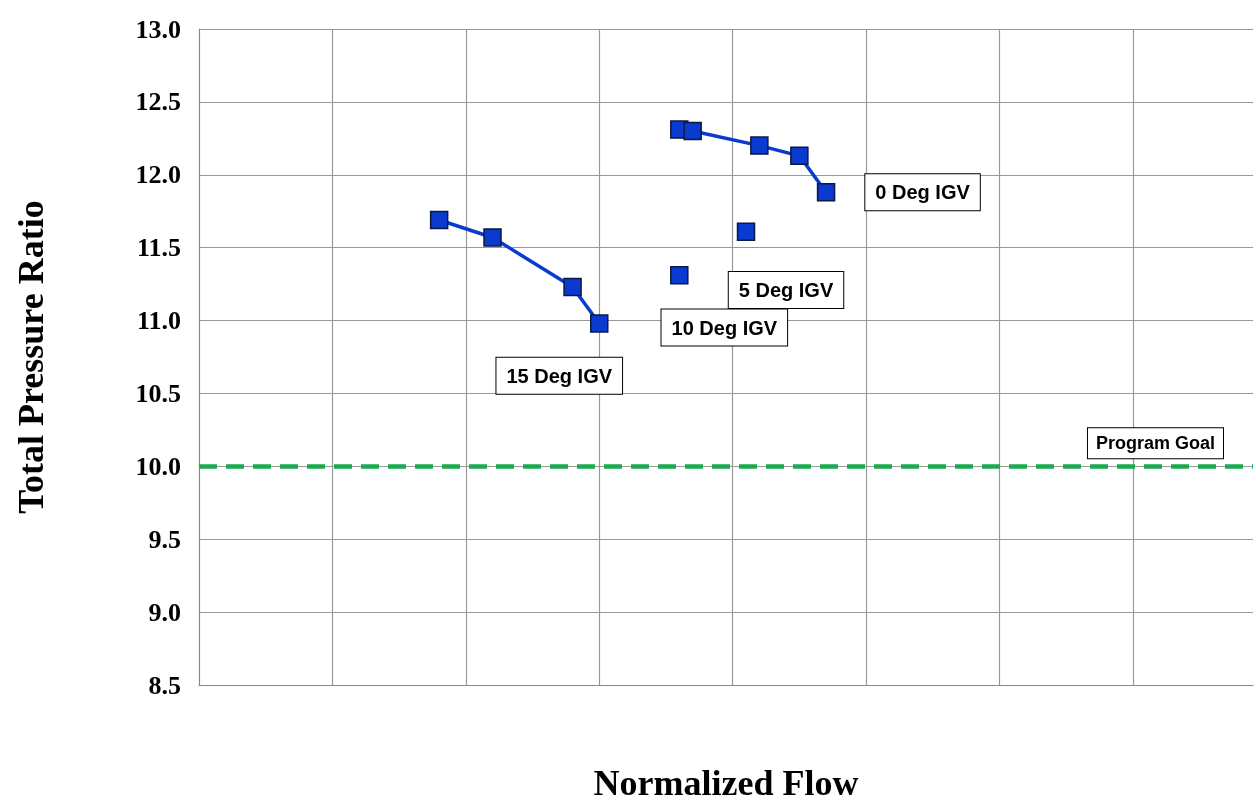 The image size is (1256, 806). Describe the element at coordinates (164, 539) in the screenshot. I see `y-tick-label: 9.5` at that location.